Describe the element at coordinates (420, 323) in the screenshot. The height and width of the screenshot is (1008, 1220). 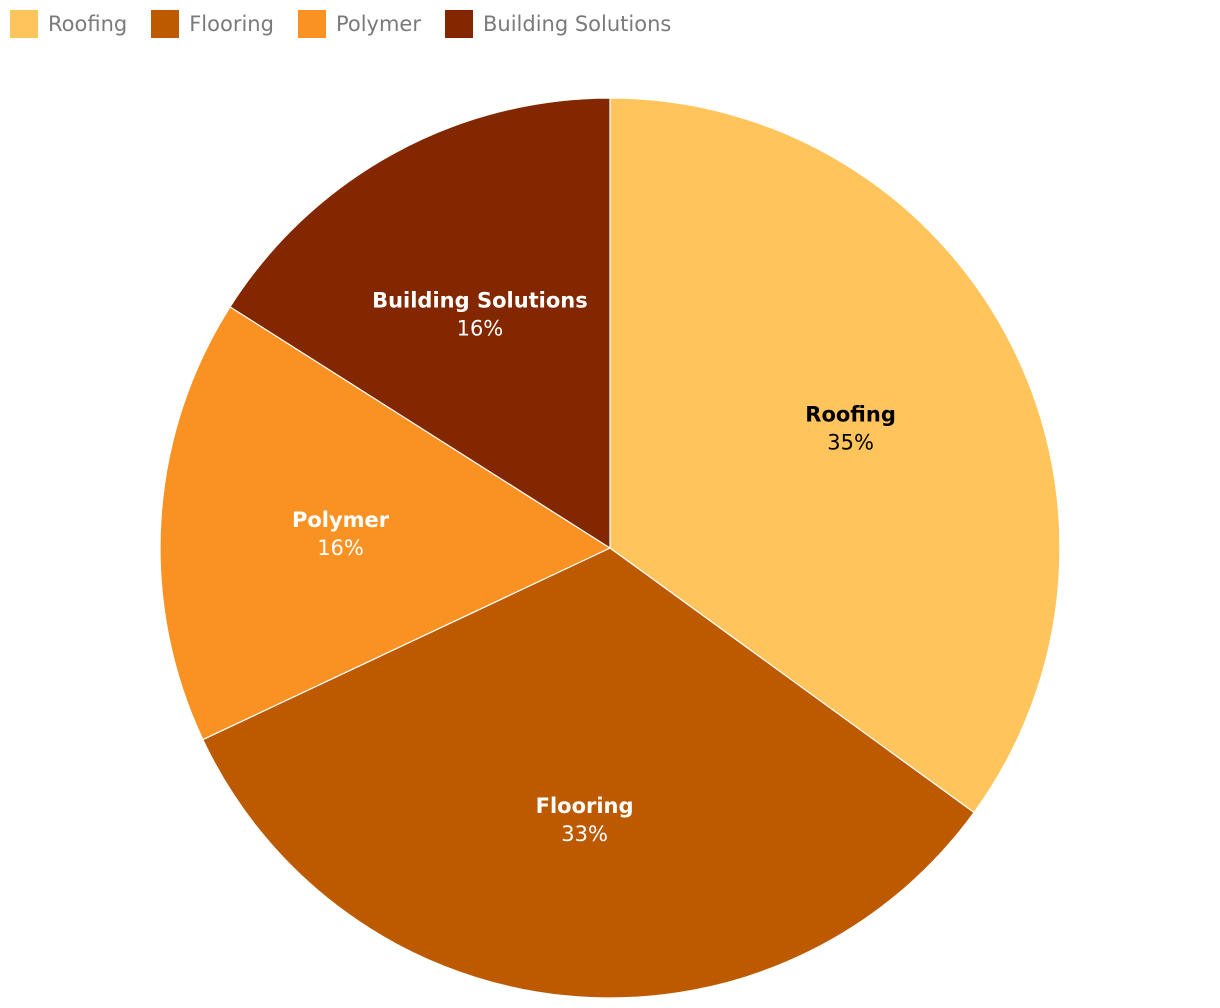
I see `pie-slice-building-solutions` at that location.